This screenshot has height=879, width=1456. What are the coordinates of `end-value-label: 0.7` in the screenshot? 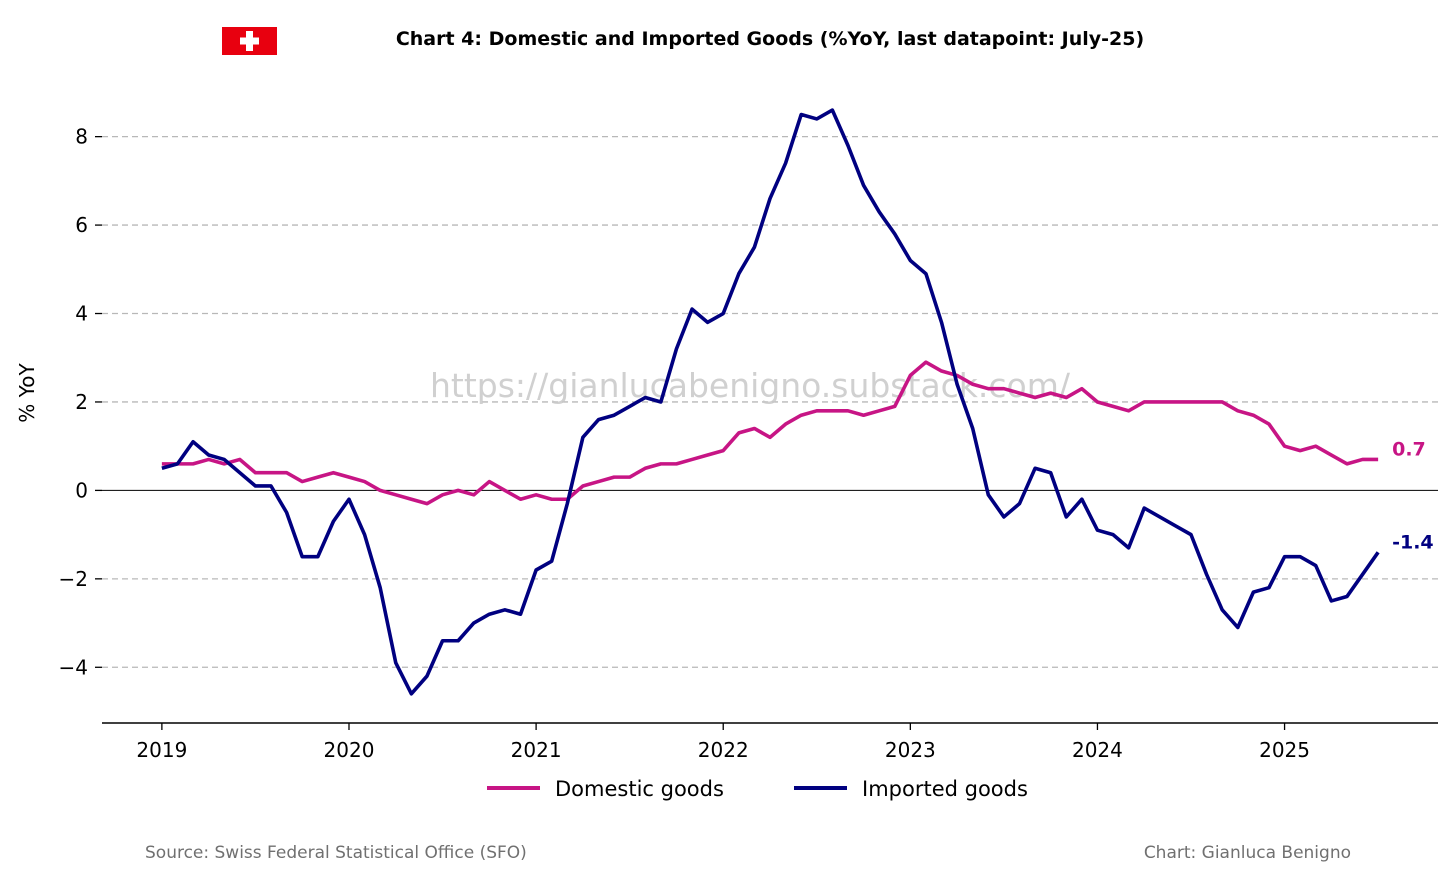 It's located at (1409, 449).